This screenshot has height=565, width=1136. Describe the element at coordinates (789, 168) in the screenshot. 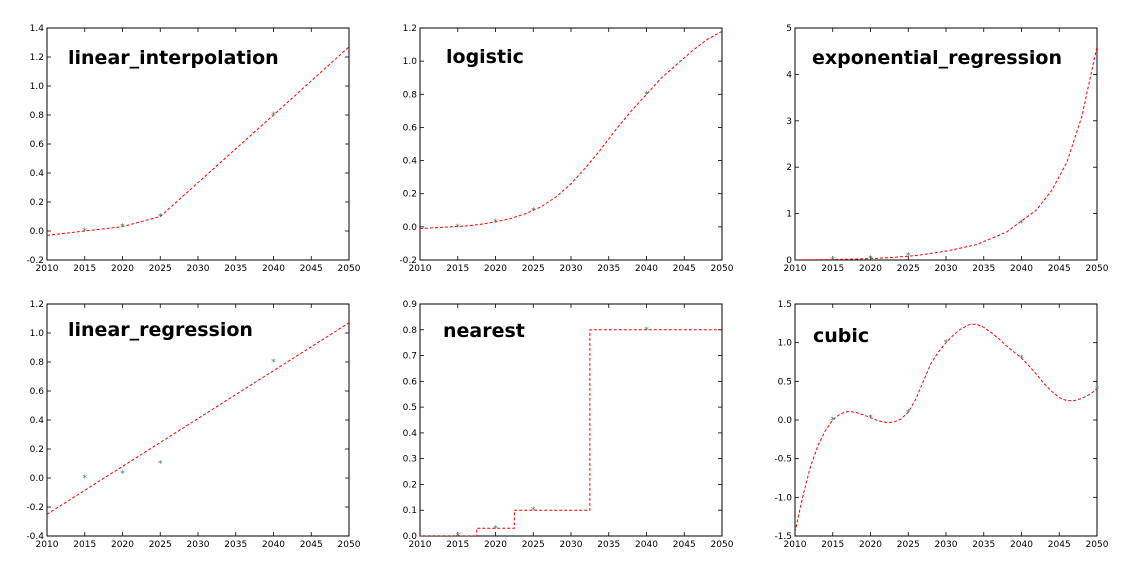

I see `y-tick-label: 2` at that location.